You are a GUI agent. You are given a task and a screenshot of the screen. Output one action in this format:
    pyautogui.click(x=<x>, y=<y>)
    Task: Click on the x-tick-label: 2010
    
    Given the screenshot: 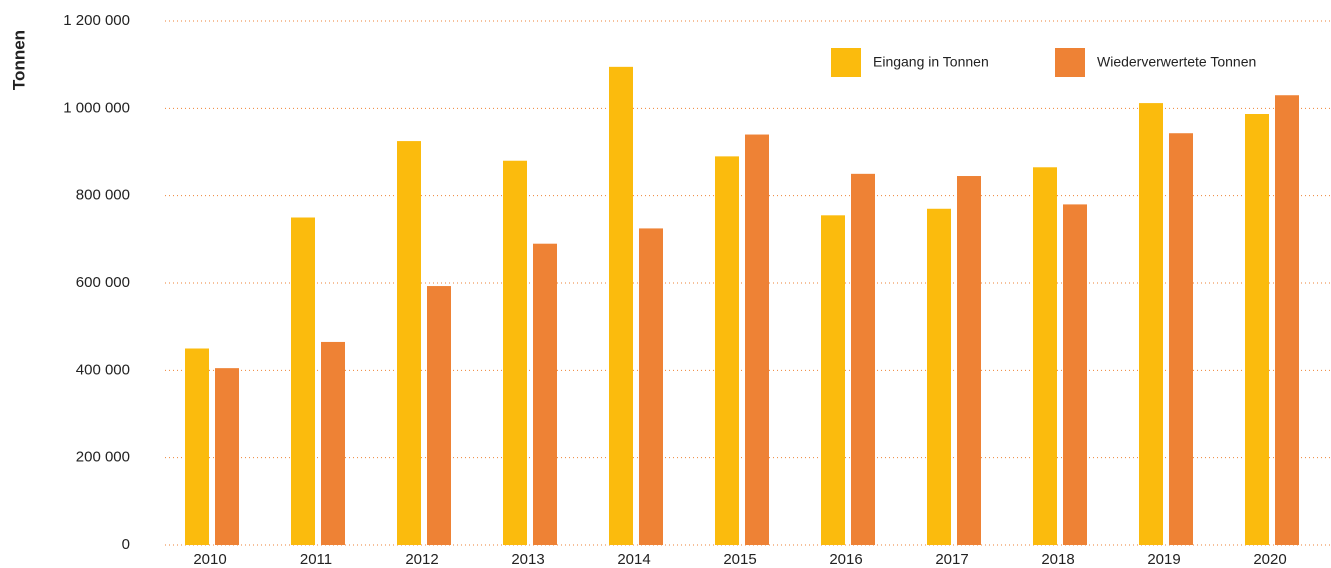 What is the action you would take?
    pyautogui.click(x=209, y=559)
    